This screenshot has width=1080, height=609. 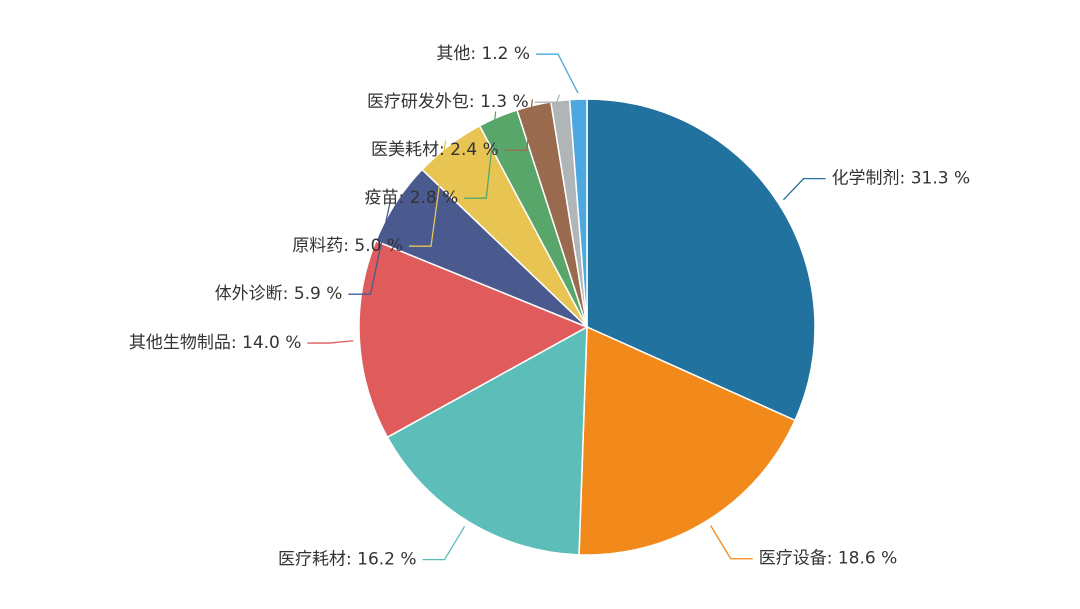 What do you see at coordinates (412, 198) in the screenshot?
I see `data-label: 疫苗: 2.8 %` at bounding box center [412, 198].